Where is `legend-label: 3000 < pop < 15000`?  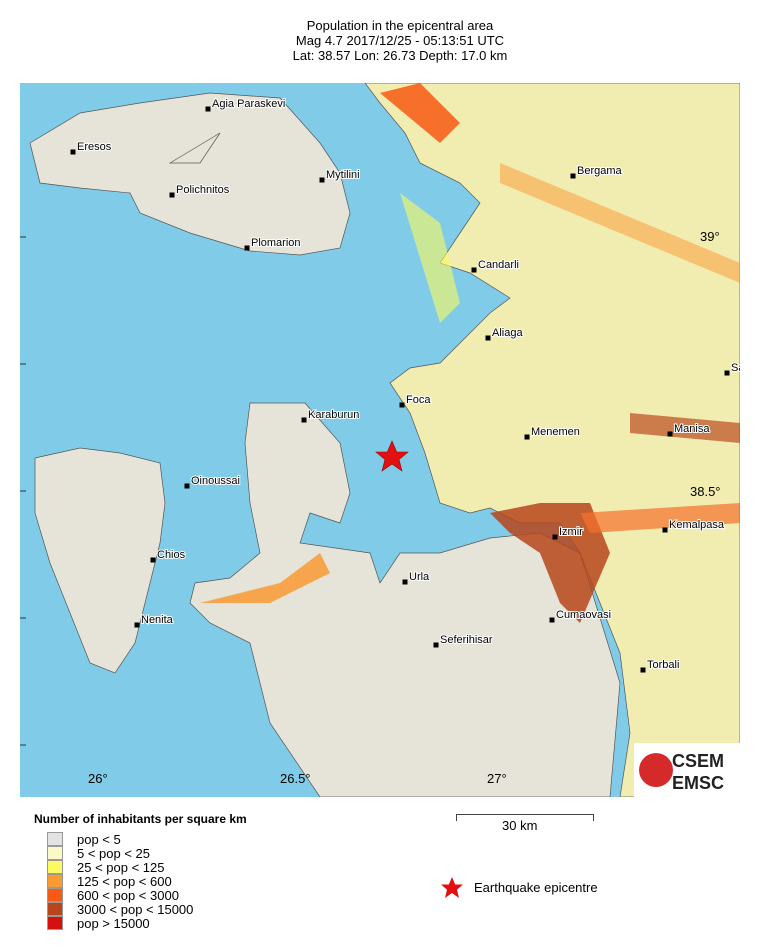
legend-label: 3000 < pop < 15000 is located at coordinates (135, 909).